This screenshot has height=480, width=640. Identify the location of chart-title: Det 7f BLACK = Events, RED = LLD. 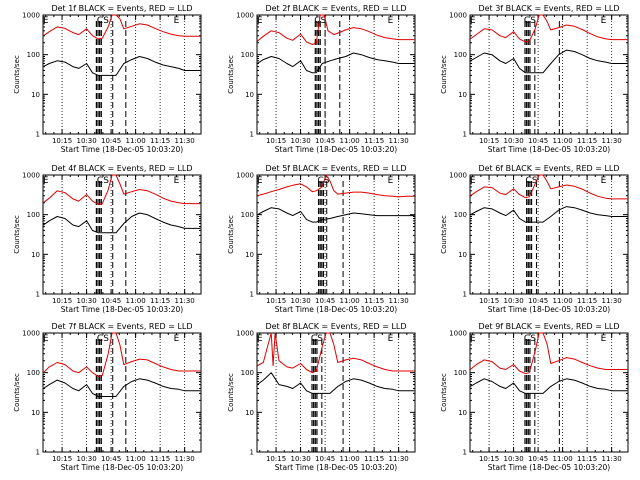
(121, 326).